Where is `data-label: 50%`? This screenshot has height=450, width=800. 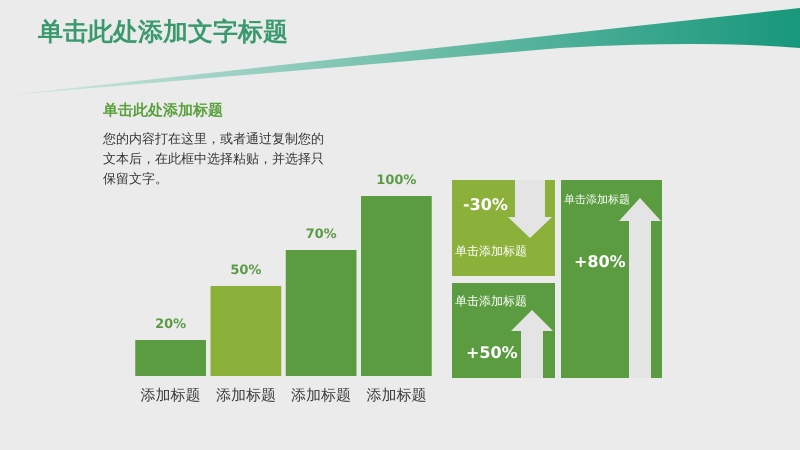
data-label: 50% is located at coordinates (246, 270).